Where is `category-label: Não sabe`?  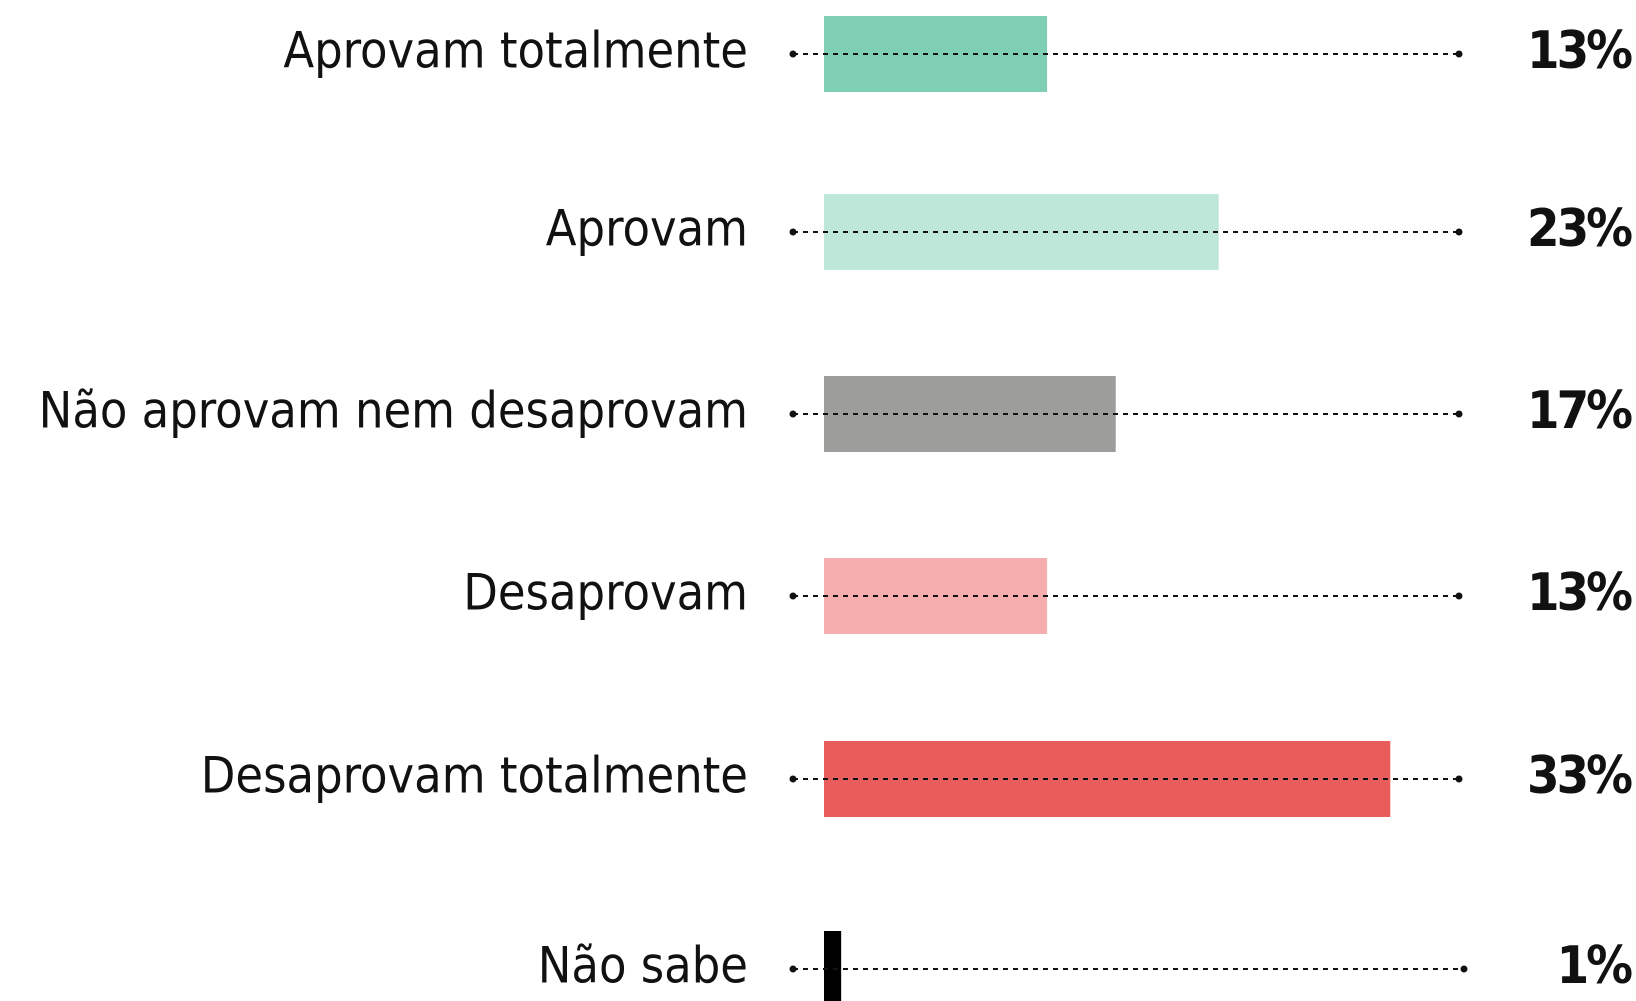 category-label: Não sabe is located at coordinates (643, 966).